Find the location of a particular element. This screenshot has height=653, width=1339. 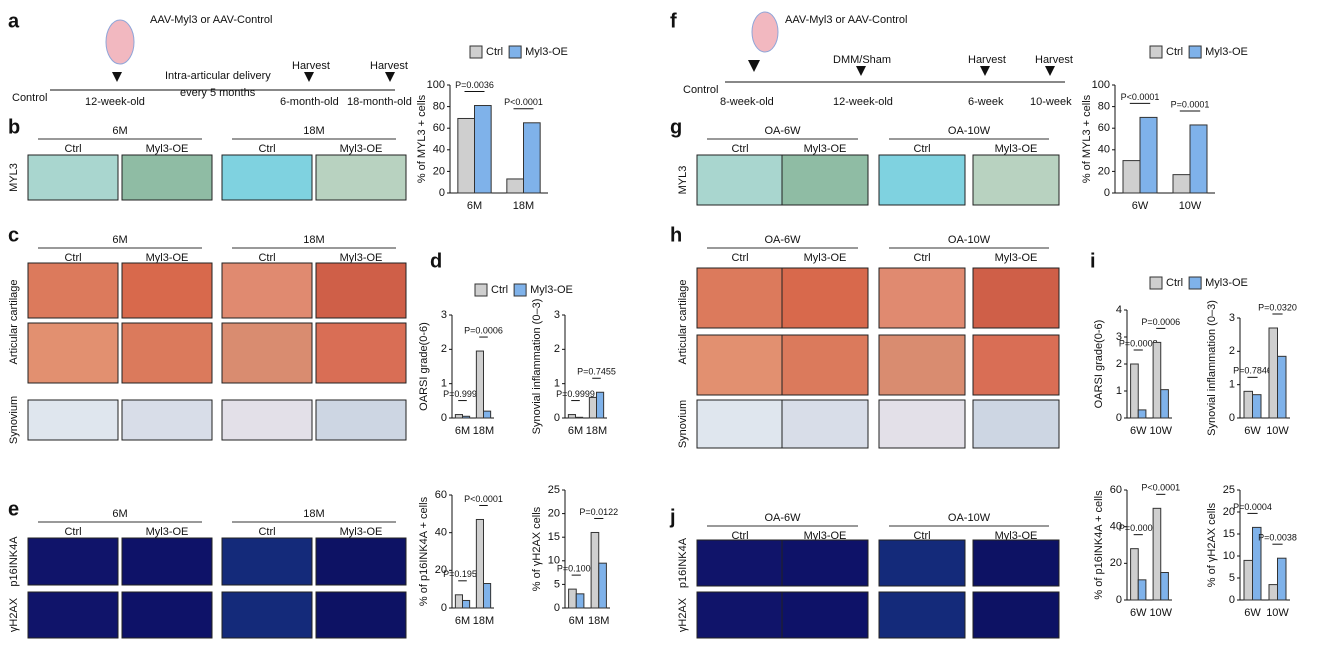

p-value: P=0.1959 is located at coordinates (462, 574).